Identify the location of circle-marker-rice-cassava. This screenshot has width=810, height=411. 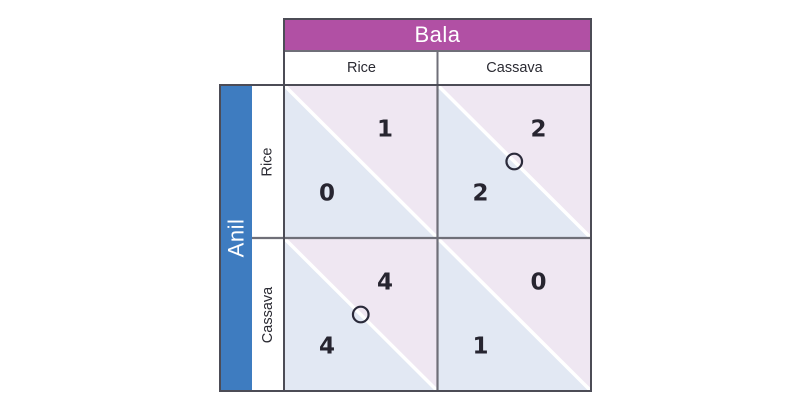
(514, 161).